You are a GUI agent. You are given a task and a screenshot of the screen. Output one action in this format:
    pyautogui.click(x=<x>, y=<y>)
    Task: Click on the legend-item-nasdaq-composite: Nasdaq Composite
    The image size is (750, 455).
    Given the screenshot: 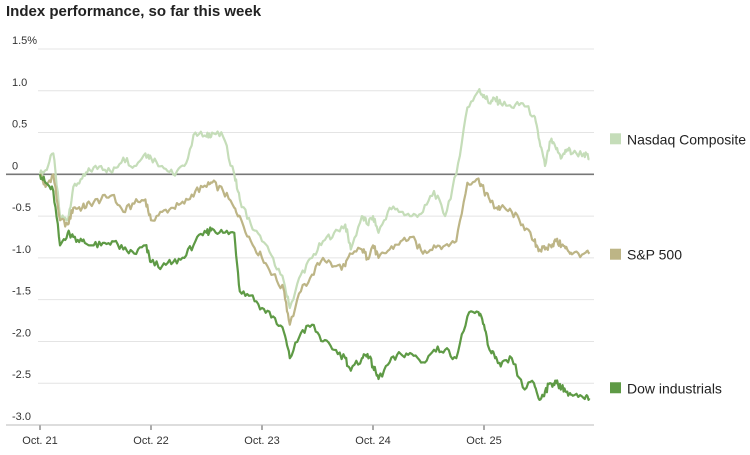 What is the action you would take?
    pyautogui.click(x=678, y=139)
    